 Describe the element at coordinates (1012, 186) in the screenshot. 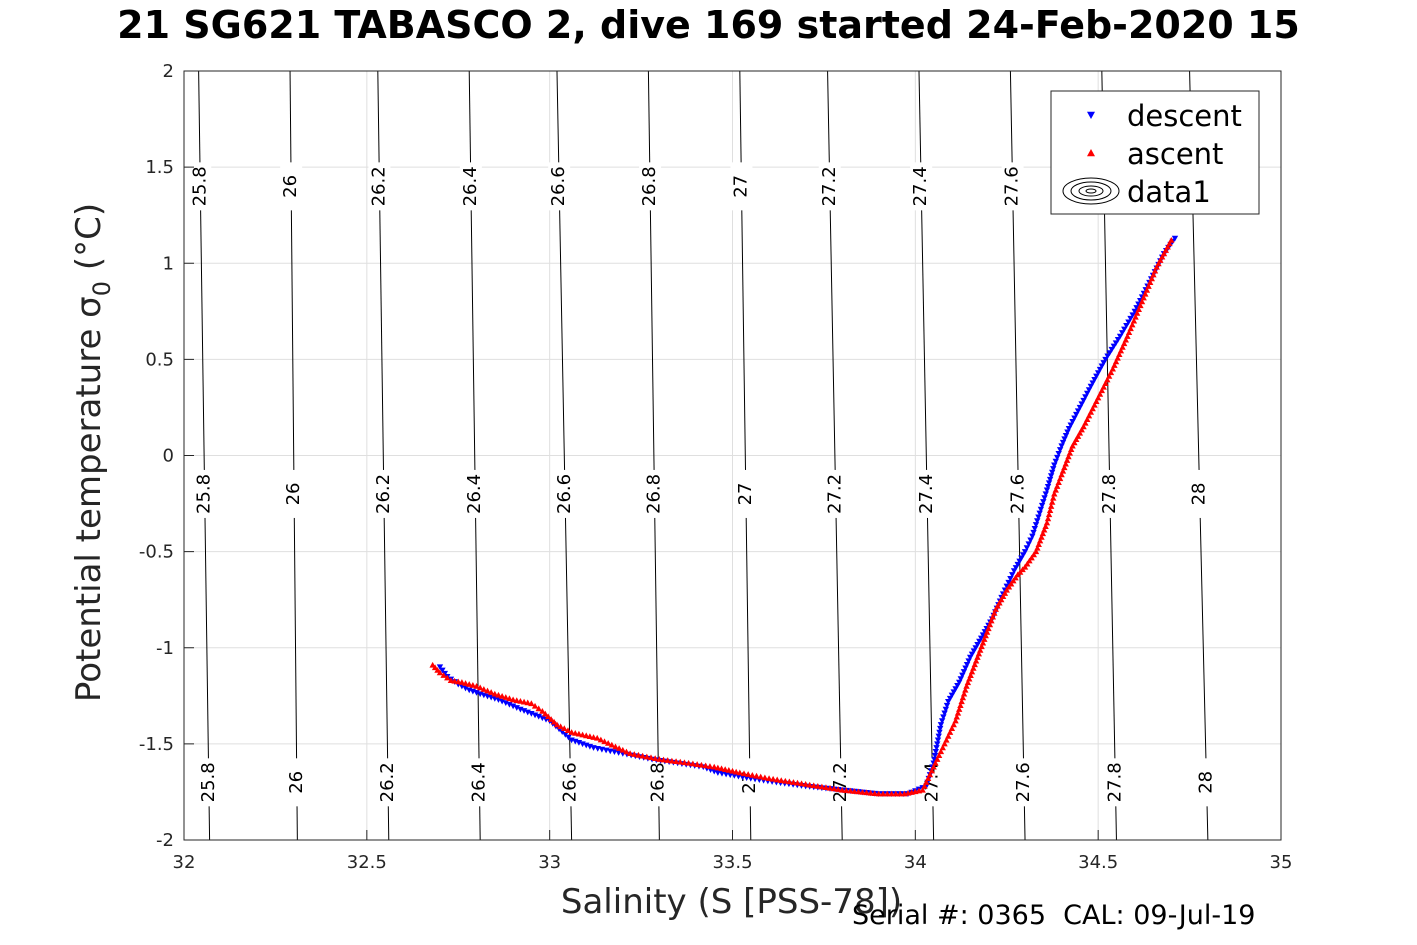

I see `contour-label: 27.6` at that location.